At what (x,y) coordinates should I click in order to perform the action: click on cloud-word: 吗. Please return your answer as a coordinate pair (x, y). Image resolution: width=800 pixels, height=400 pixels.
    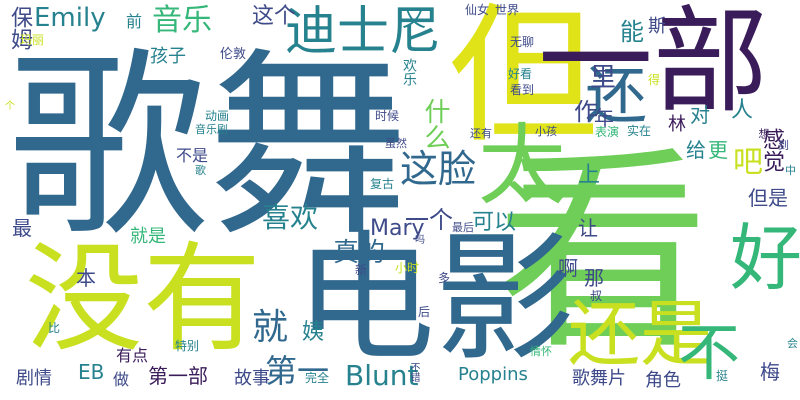
    Looking at the image, I should click on (420, 240).